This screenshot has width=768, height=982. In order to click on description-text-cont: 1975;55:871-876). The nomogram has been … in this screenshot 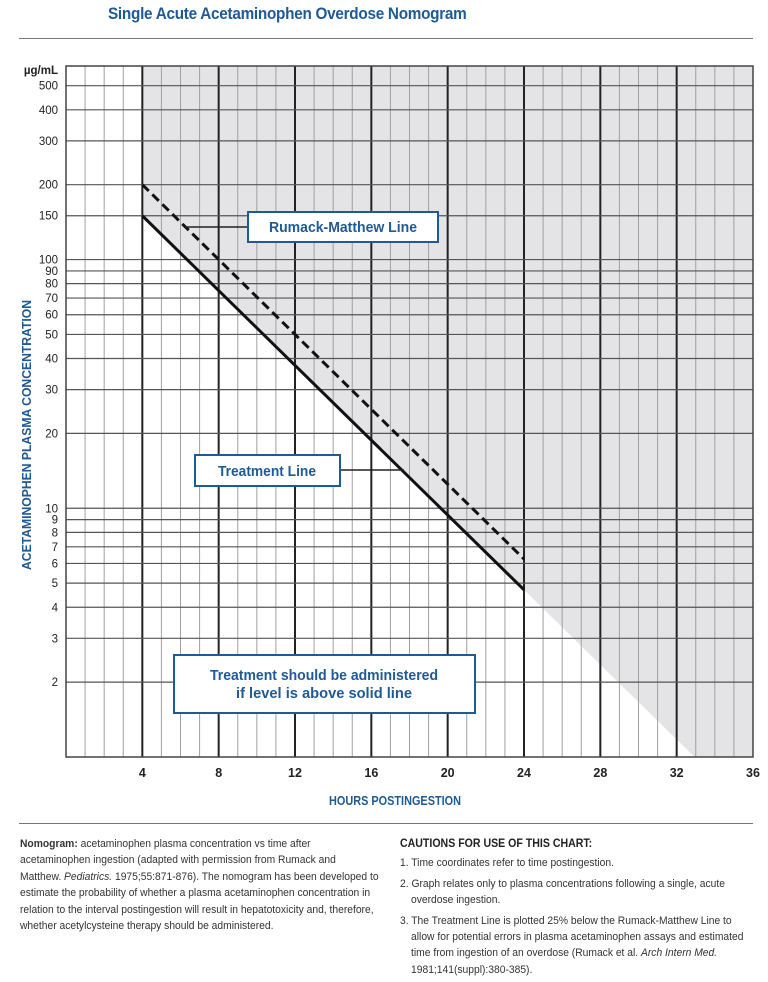, I will do `click(199, 901)`.